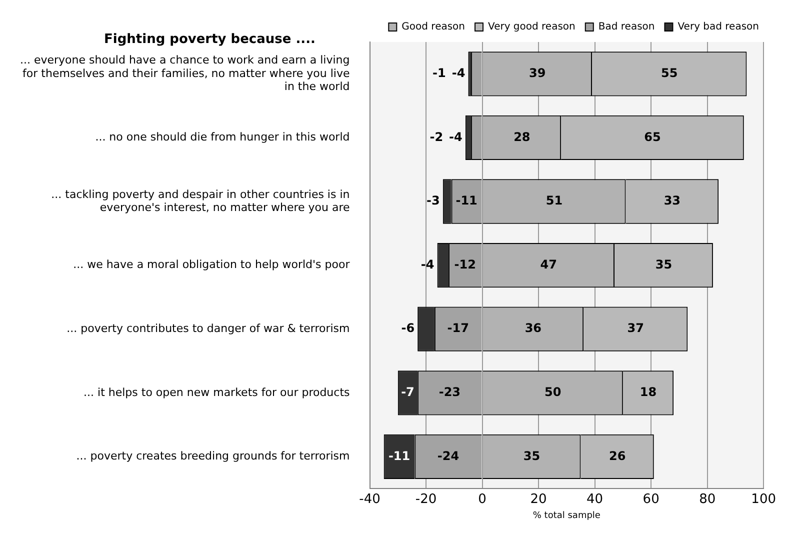 The image size is (787, 533). Describe the element at coordinates (407, 392) in the screenshot. I see `data-label: -7` at that location.